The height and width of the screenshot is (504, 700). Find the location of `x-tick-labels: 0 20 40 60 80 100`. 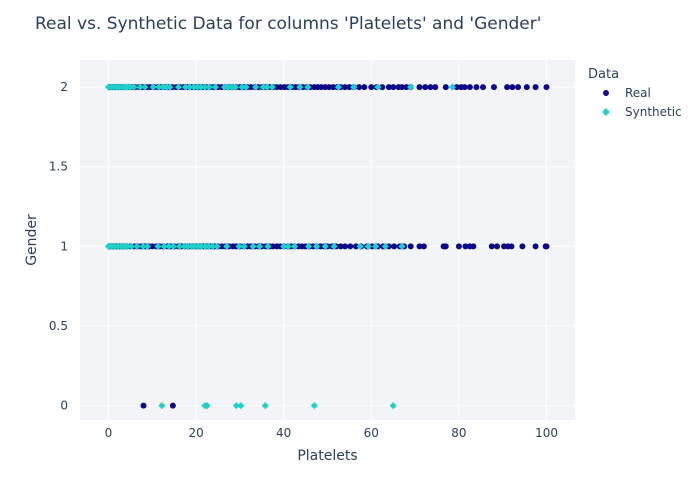

x-tick-labels: 0 20 40 60 80 100 is located at coordinates (331, 433).